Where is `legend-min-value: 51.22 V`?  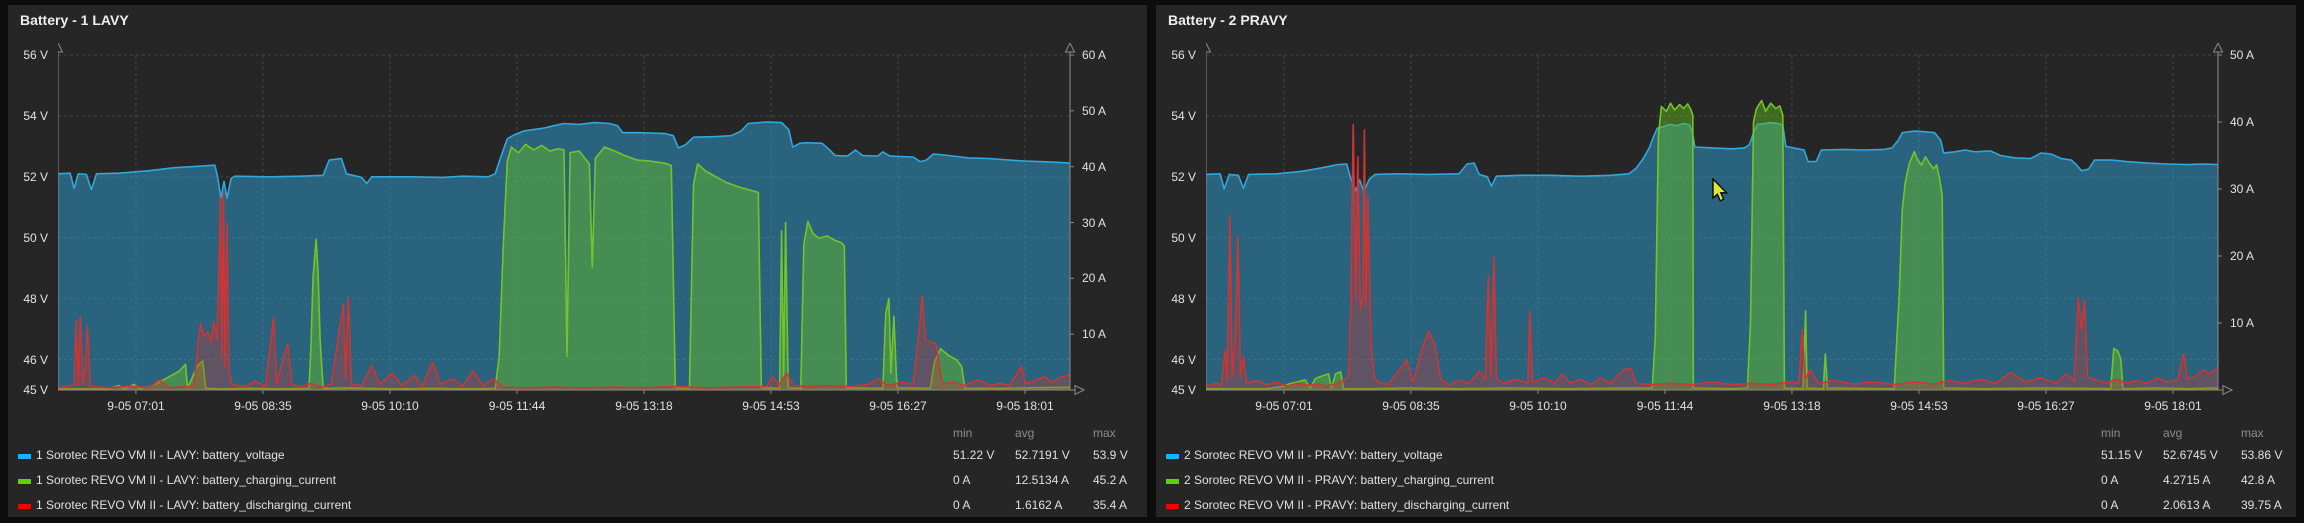
legend-min-value: 51.22 V is located at coordinates (974, 455).